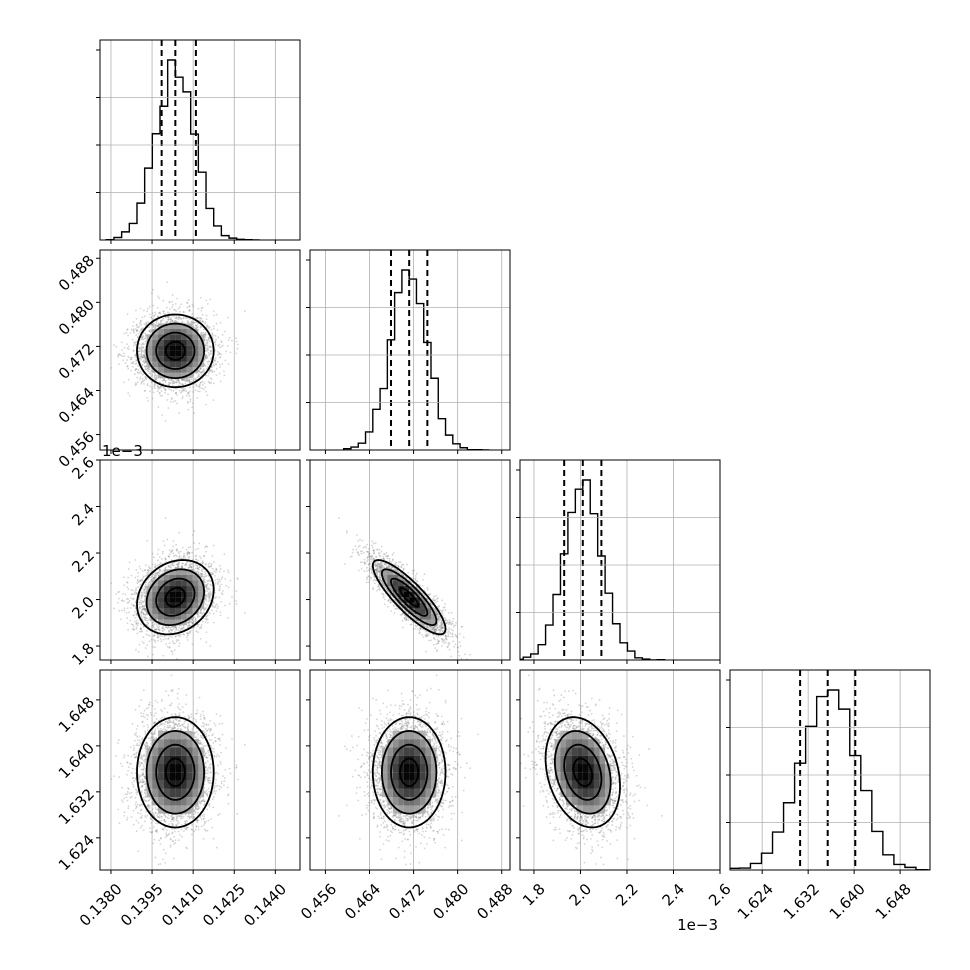 This screenshot has width=970, height=970. What do you see at coordinates (182, 149) in the screenshot?
I see `histogram-step` at bounding box center [182, 149].